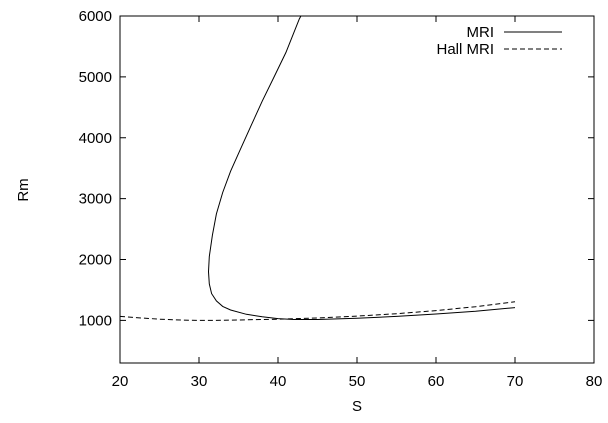  What do you see at coordinates (515, 381) in the screenshot?
I see `x-tick-label: 70` at bounding box center [515, 381].